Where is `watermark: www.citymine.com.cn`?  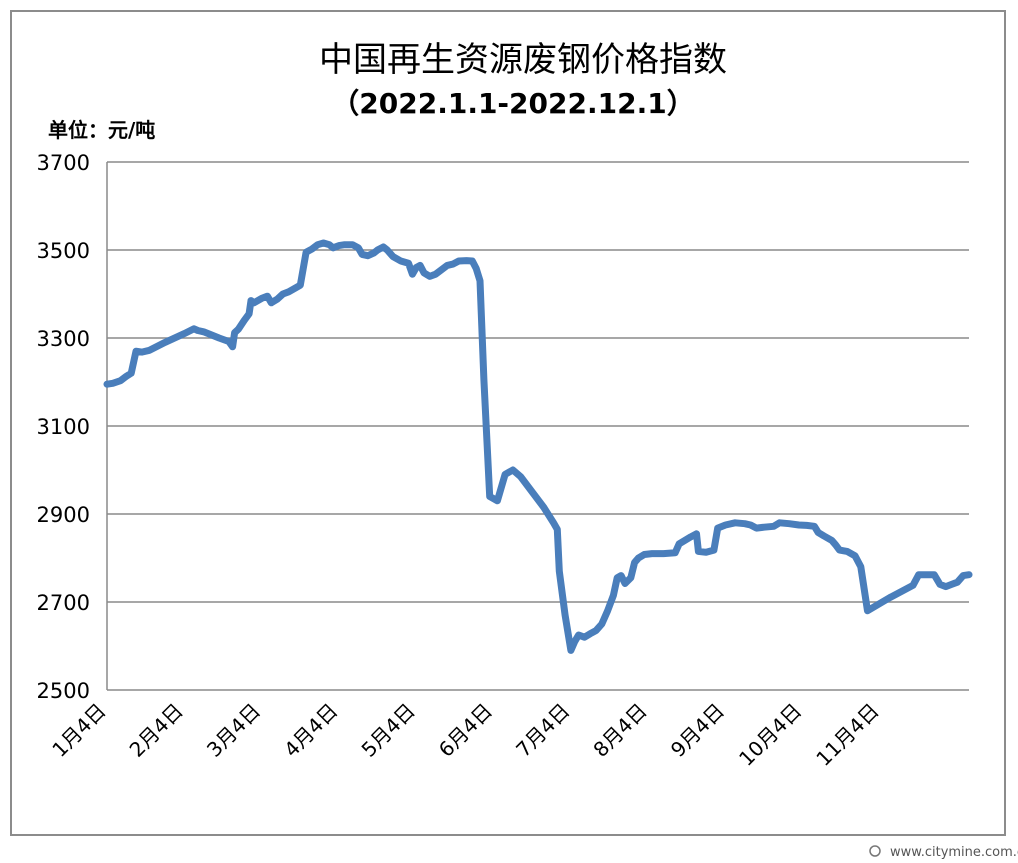
watermark: www.citymine.com.cn is located at coordinates (943, 852).